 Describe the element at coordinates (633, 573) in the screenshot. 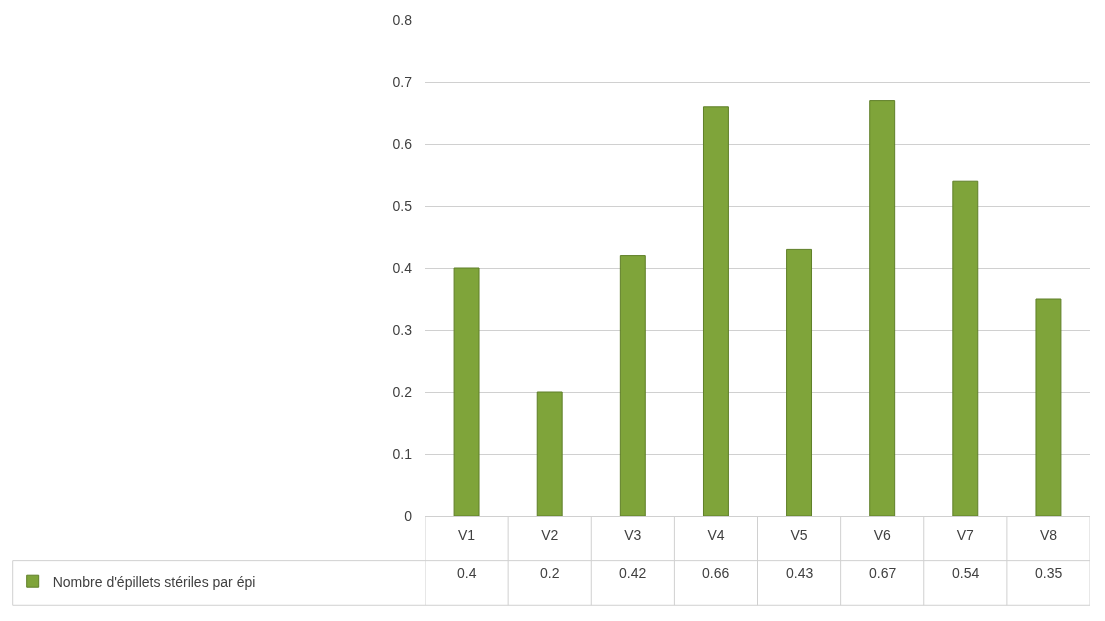

I see `data-label: 0.42` at that location.